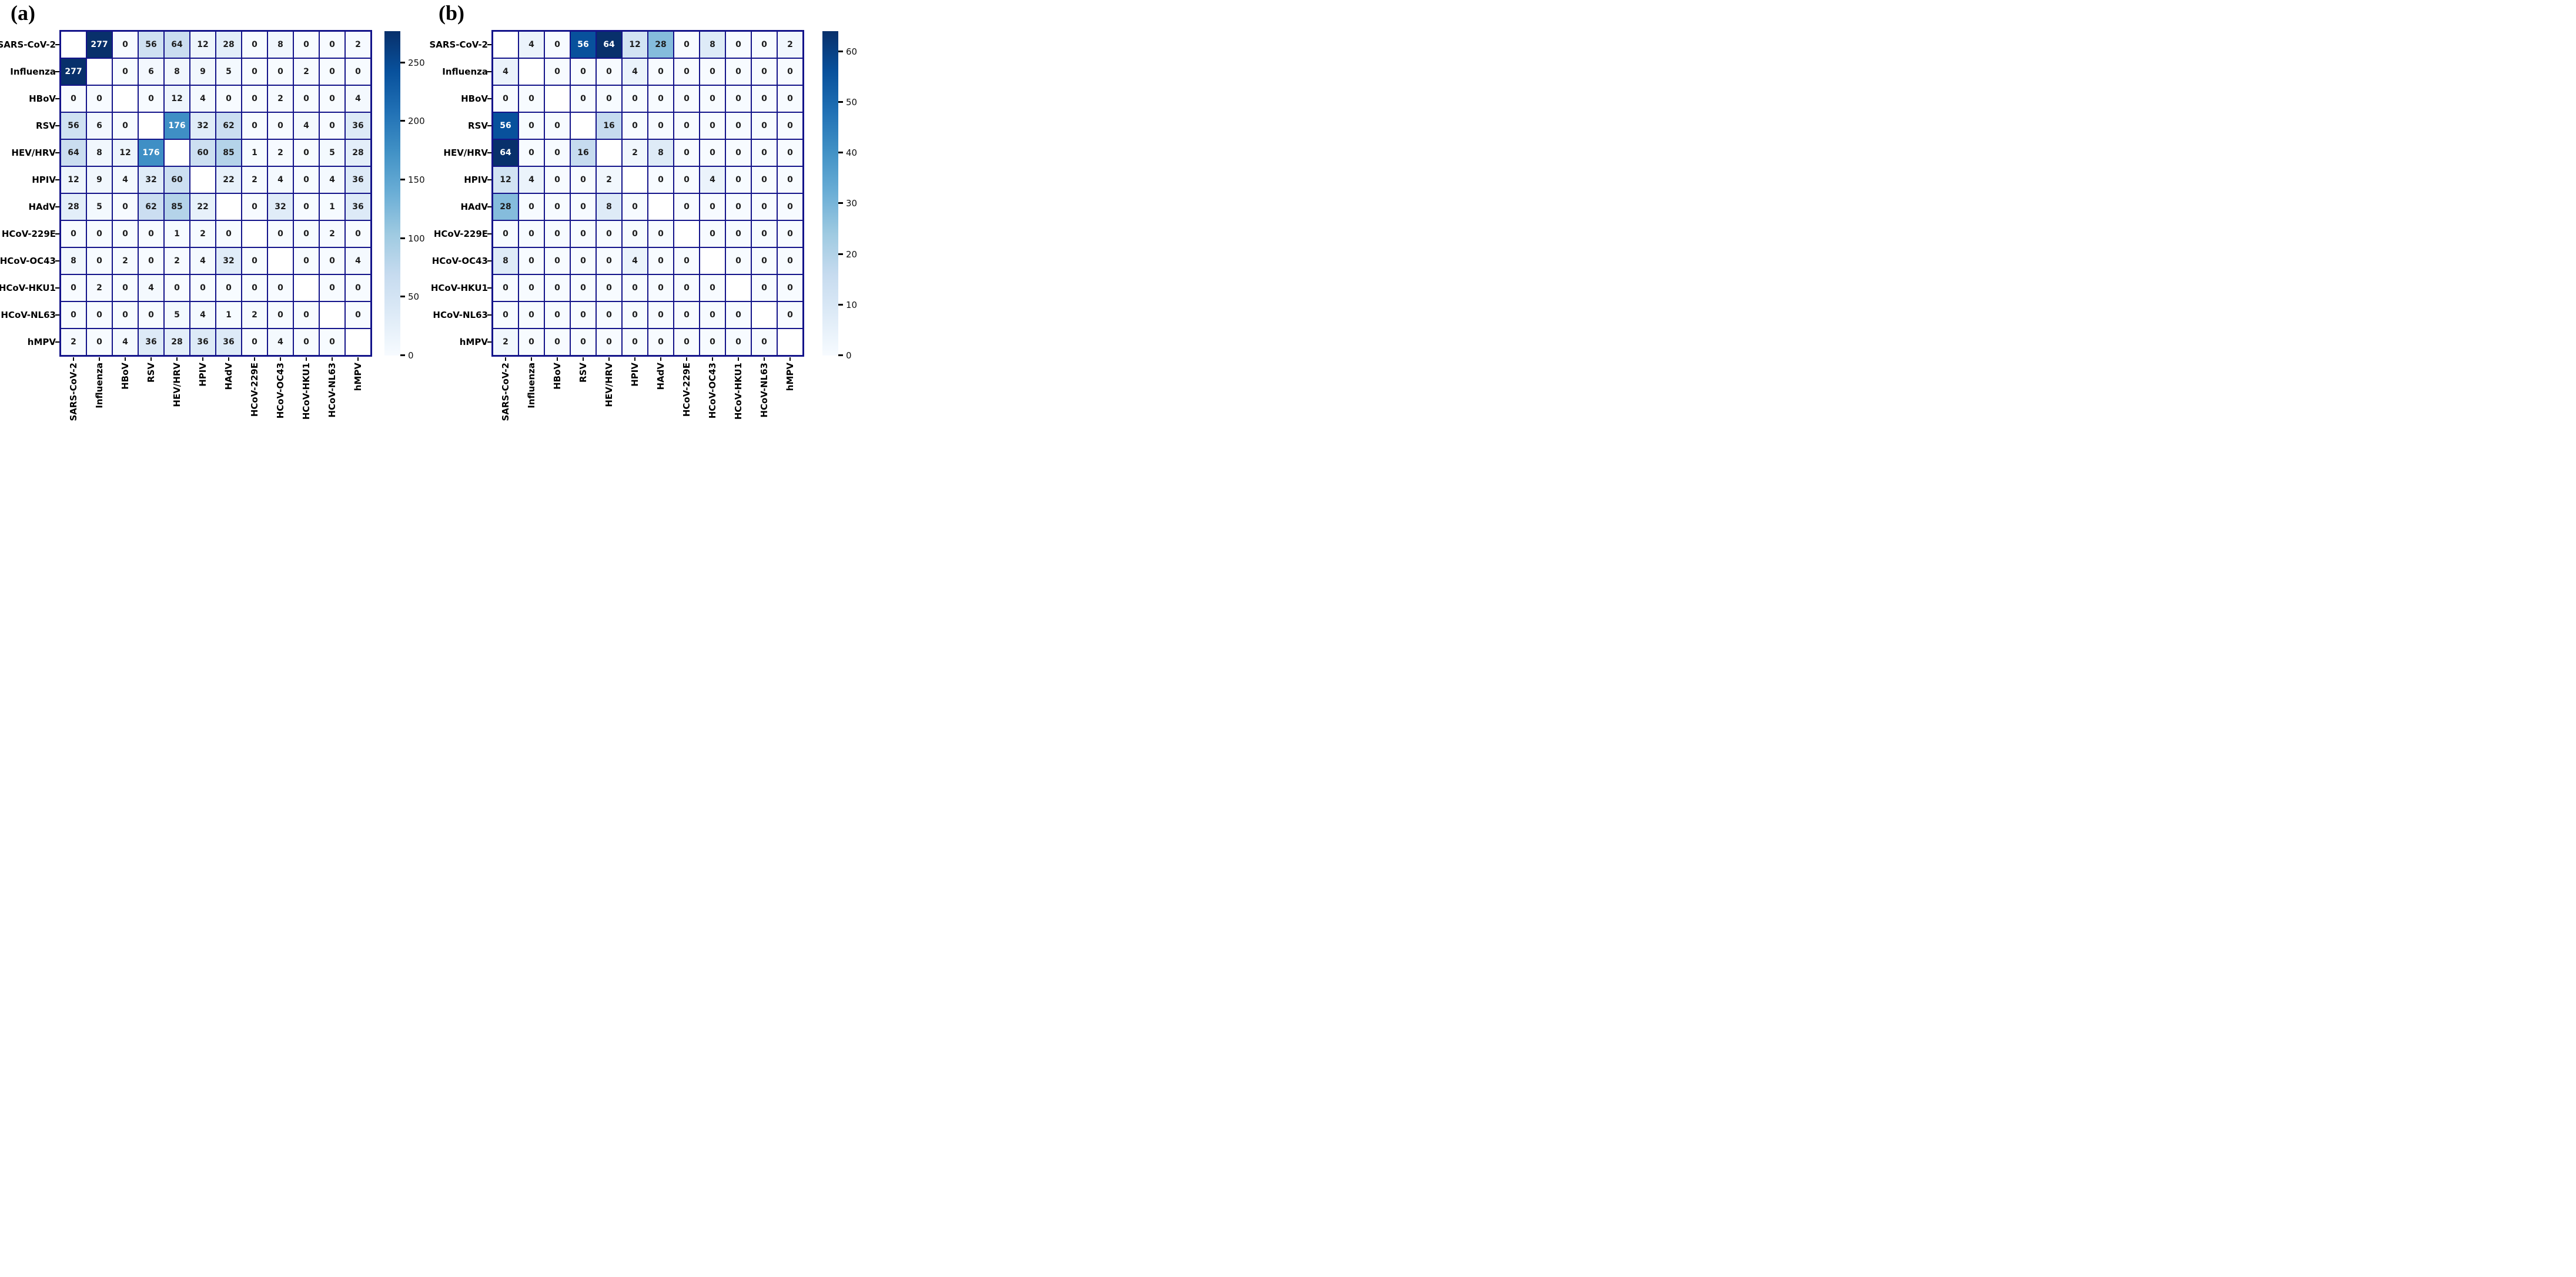  Describe the element at coordinates (411, 356) in the screenshot. I see `colorbar-tick-label: 0` at that location.